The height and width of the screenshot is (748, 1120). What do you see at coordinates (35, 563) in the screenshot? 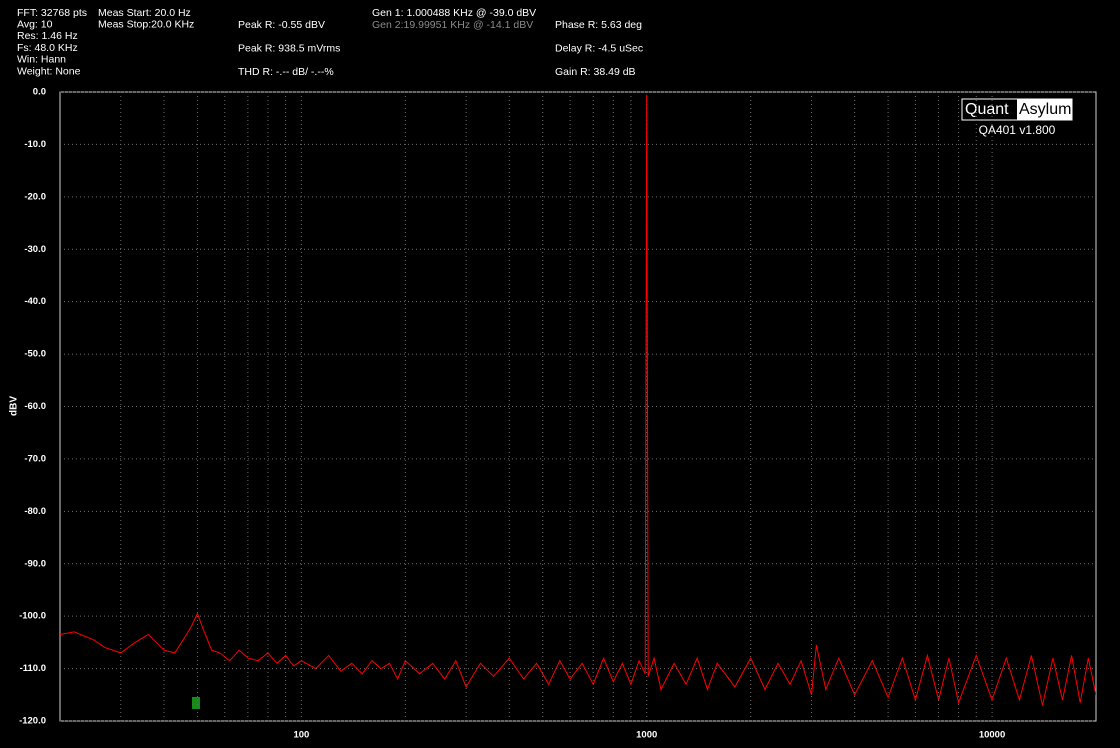
I see `y-tick-label: -90.0` at bounding box center [35, 563].